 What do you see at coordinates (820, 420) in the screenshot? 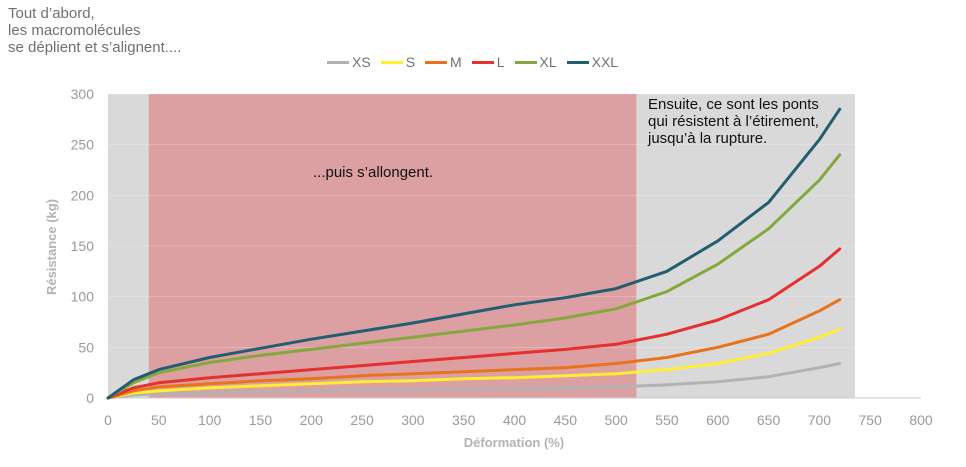
I see `x-tick-label: 700` at bounding box center [820, 420].